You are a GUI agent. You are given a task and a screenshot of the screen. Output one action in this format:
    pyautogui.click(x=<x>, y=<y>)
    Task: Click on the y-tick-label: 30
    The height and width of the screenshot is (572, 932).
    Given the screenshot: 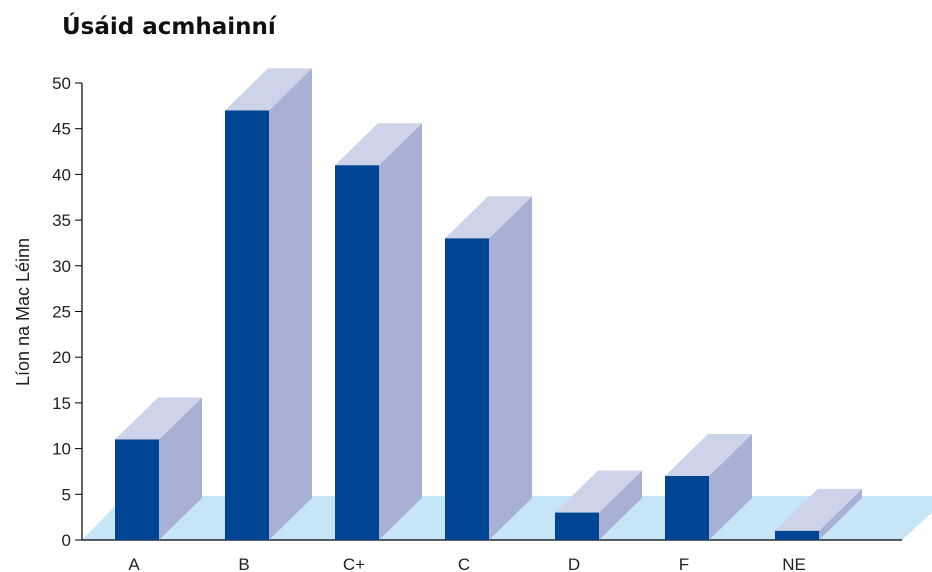 What is the action you would take?
    pyautogui.click(x=61, y=266)
    